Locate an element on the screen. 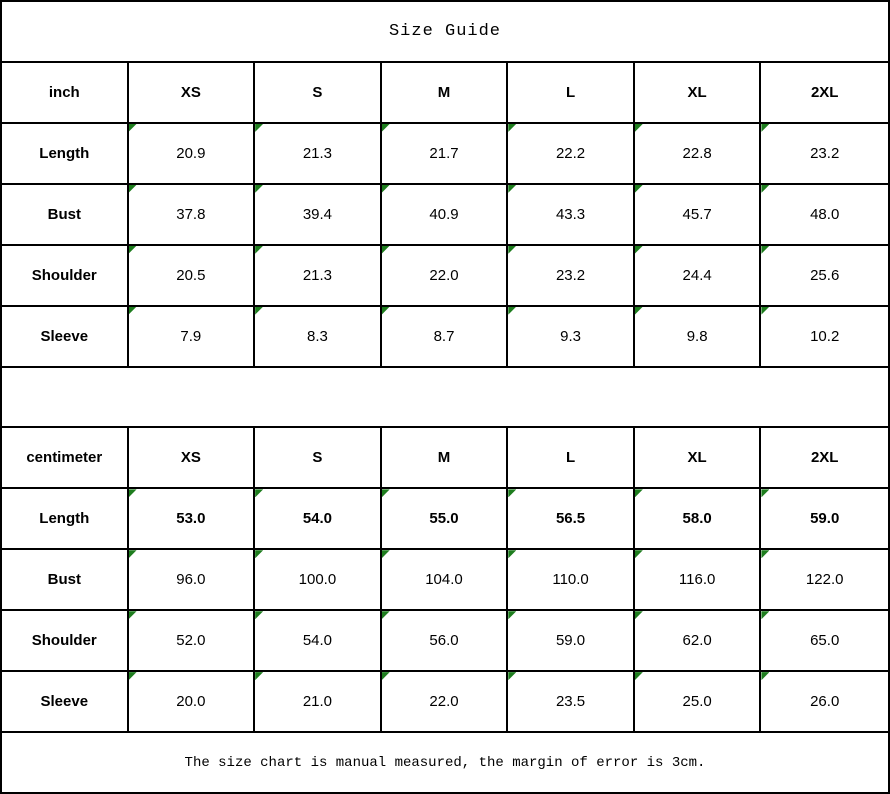  table-row: Bust 37.8 39.4 40.9 43.3 45.7 48.0 is located at coordinates (445, 215).